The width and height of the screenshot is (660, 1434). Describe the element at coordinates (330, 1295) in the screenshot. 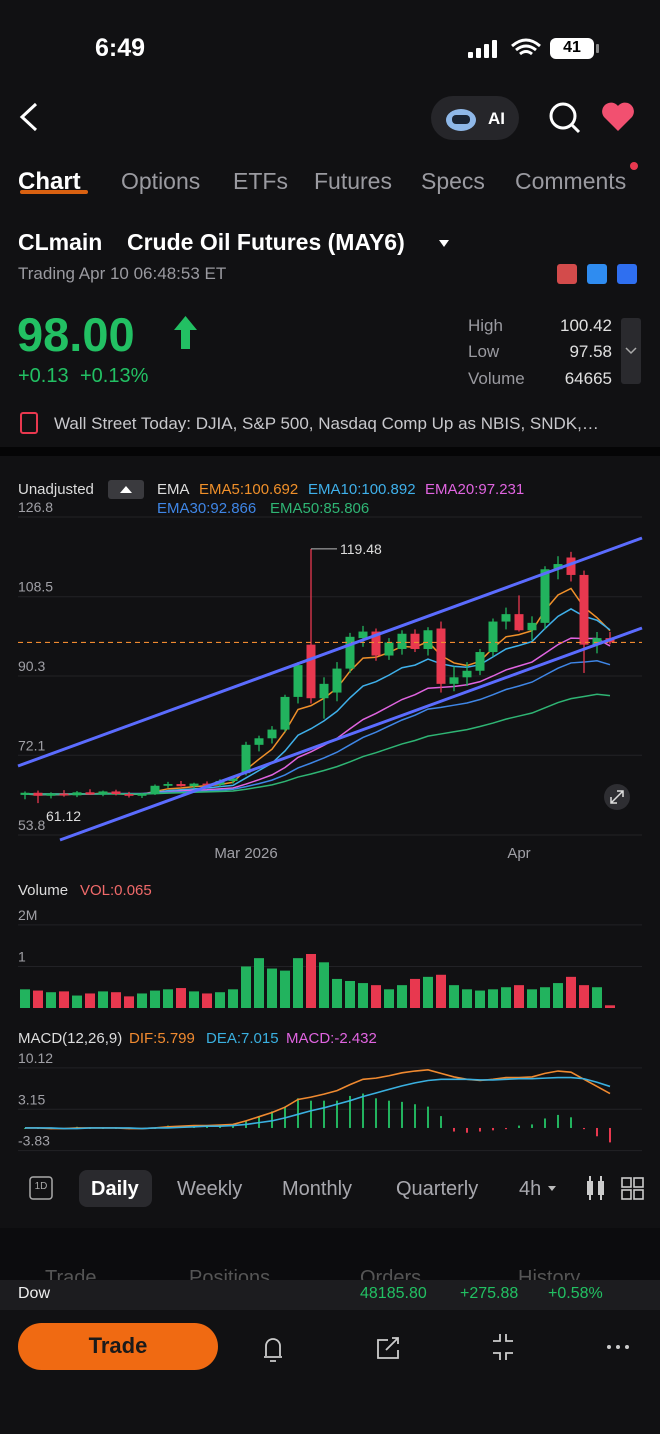

I see `ticker-cover` at that location.